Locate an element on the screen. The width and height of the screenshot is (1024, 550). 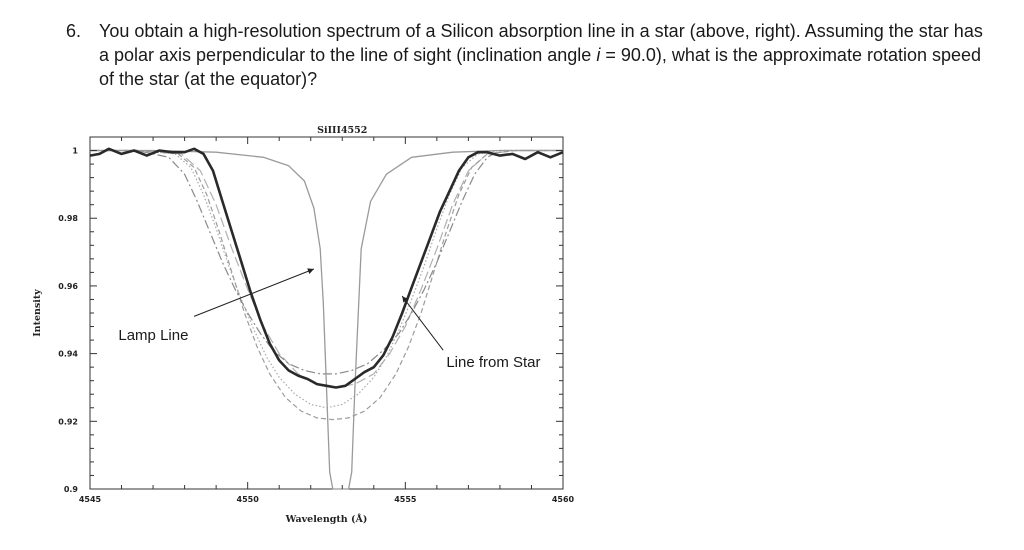
x-tick-label: 4555 is located at coordinates (405, 499).